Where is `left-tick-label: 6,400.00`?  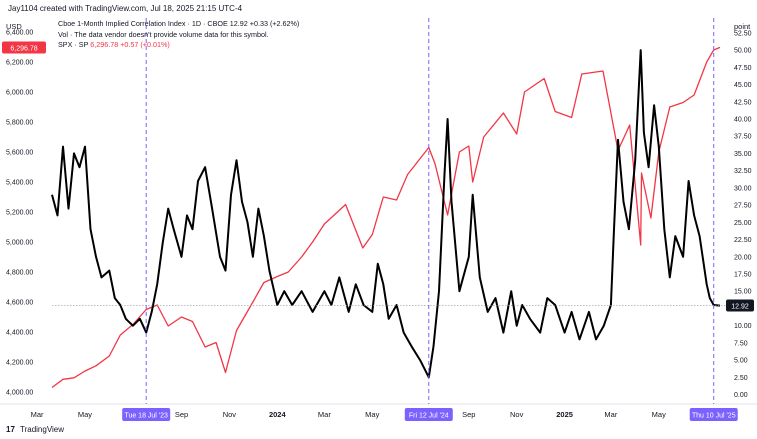 left-tick-label: 6,400.00 is located at coordinates (19, 33).